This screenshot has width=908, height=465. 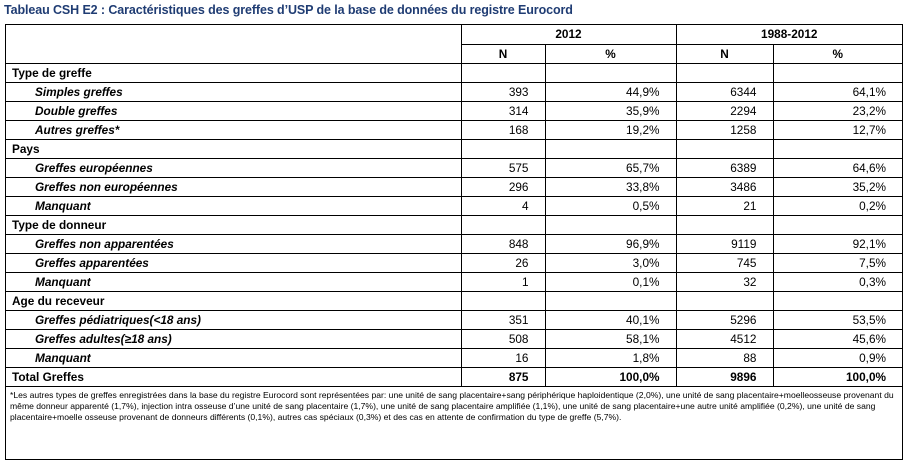 What do you see at coordinates (503, 91) in the screenshot?
I see `n-2012-cell: 393` at bounding box center [503, 91].